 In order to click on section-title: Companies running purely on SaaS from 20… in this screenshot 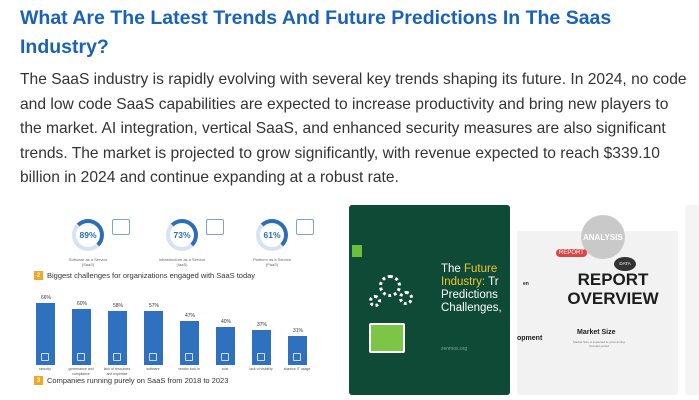, I will do `click(138, 380)`.